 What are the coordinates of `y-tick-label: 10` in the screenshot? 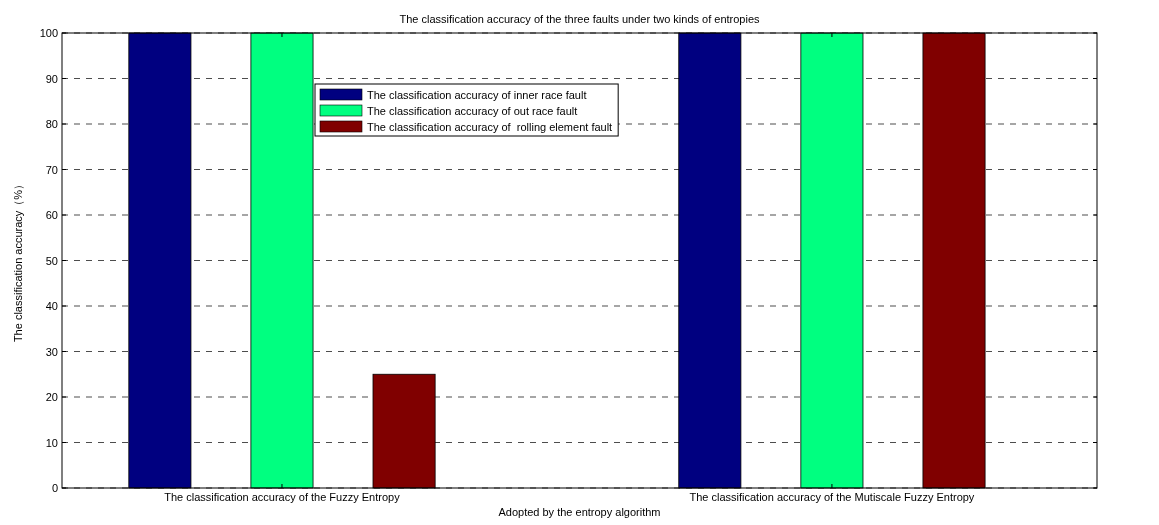 It's located at (51, 442).